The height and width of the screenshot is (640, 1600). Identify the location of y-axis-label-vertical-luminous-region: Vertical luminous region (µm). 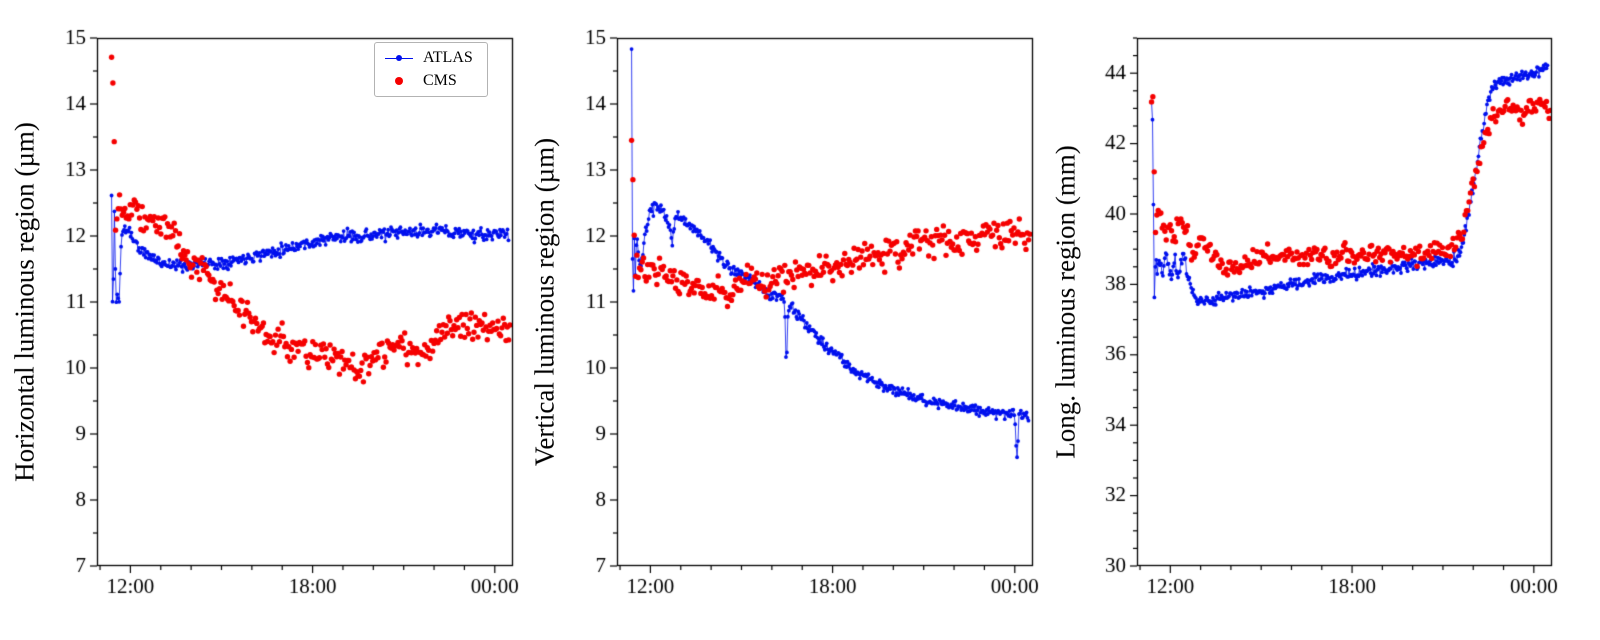
(544, 302).